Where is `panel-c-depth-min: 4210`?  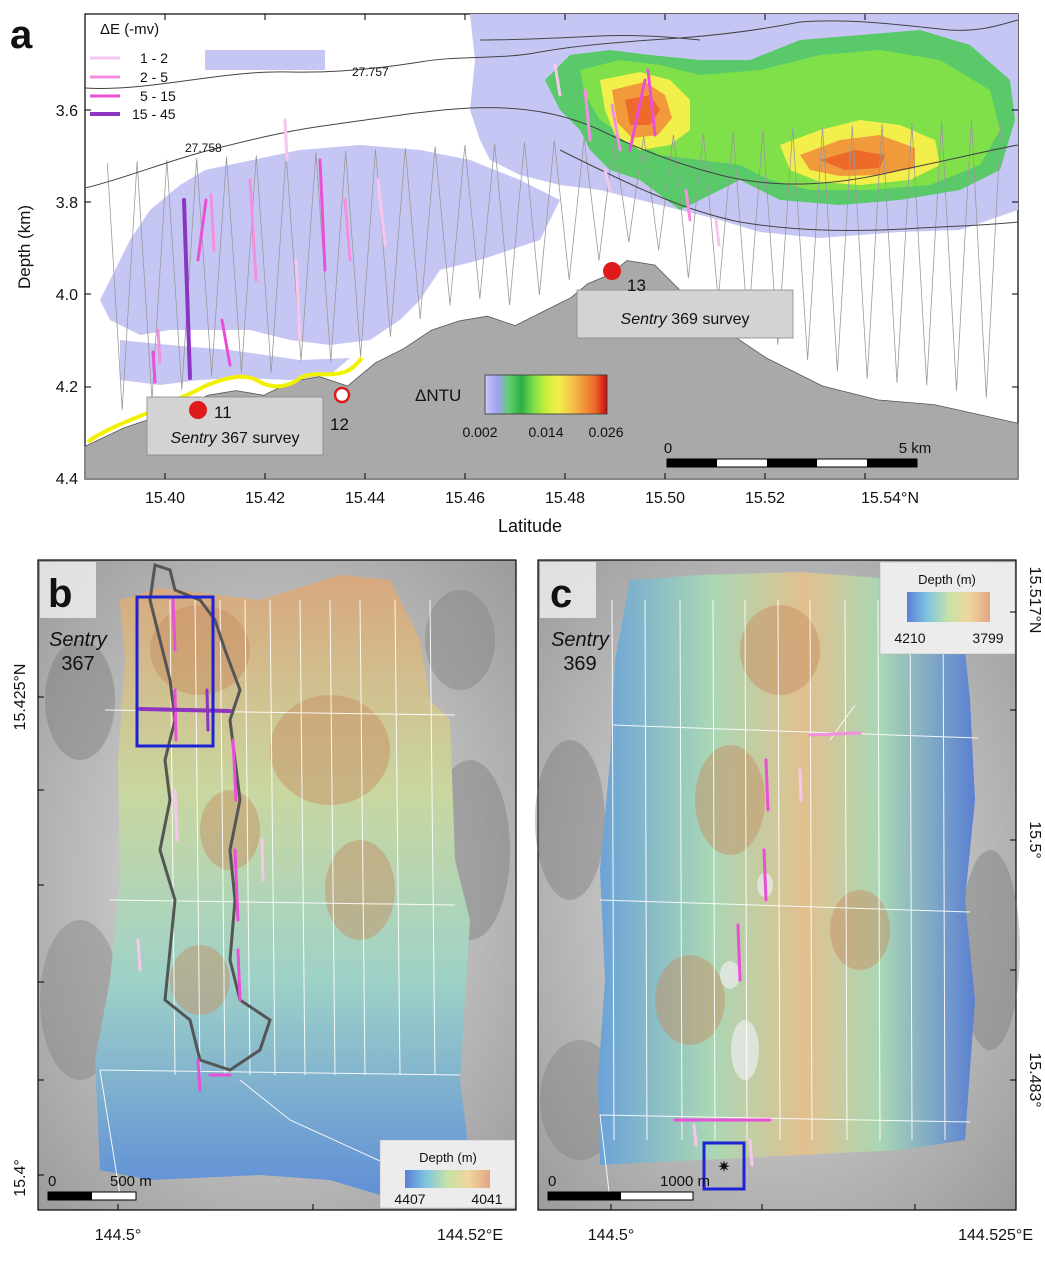 panel-c-depth-min: 4210 is located at coordinates (909, 638).